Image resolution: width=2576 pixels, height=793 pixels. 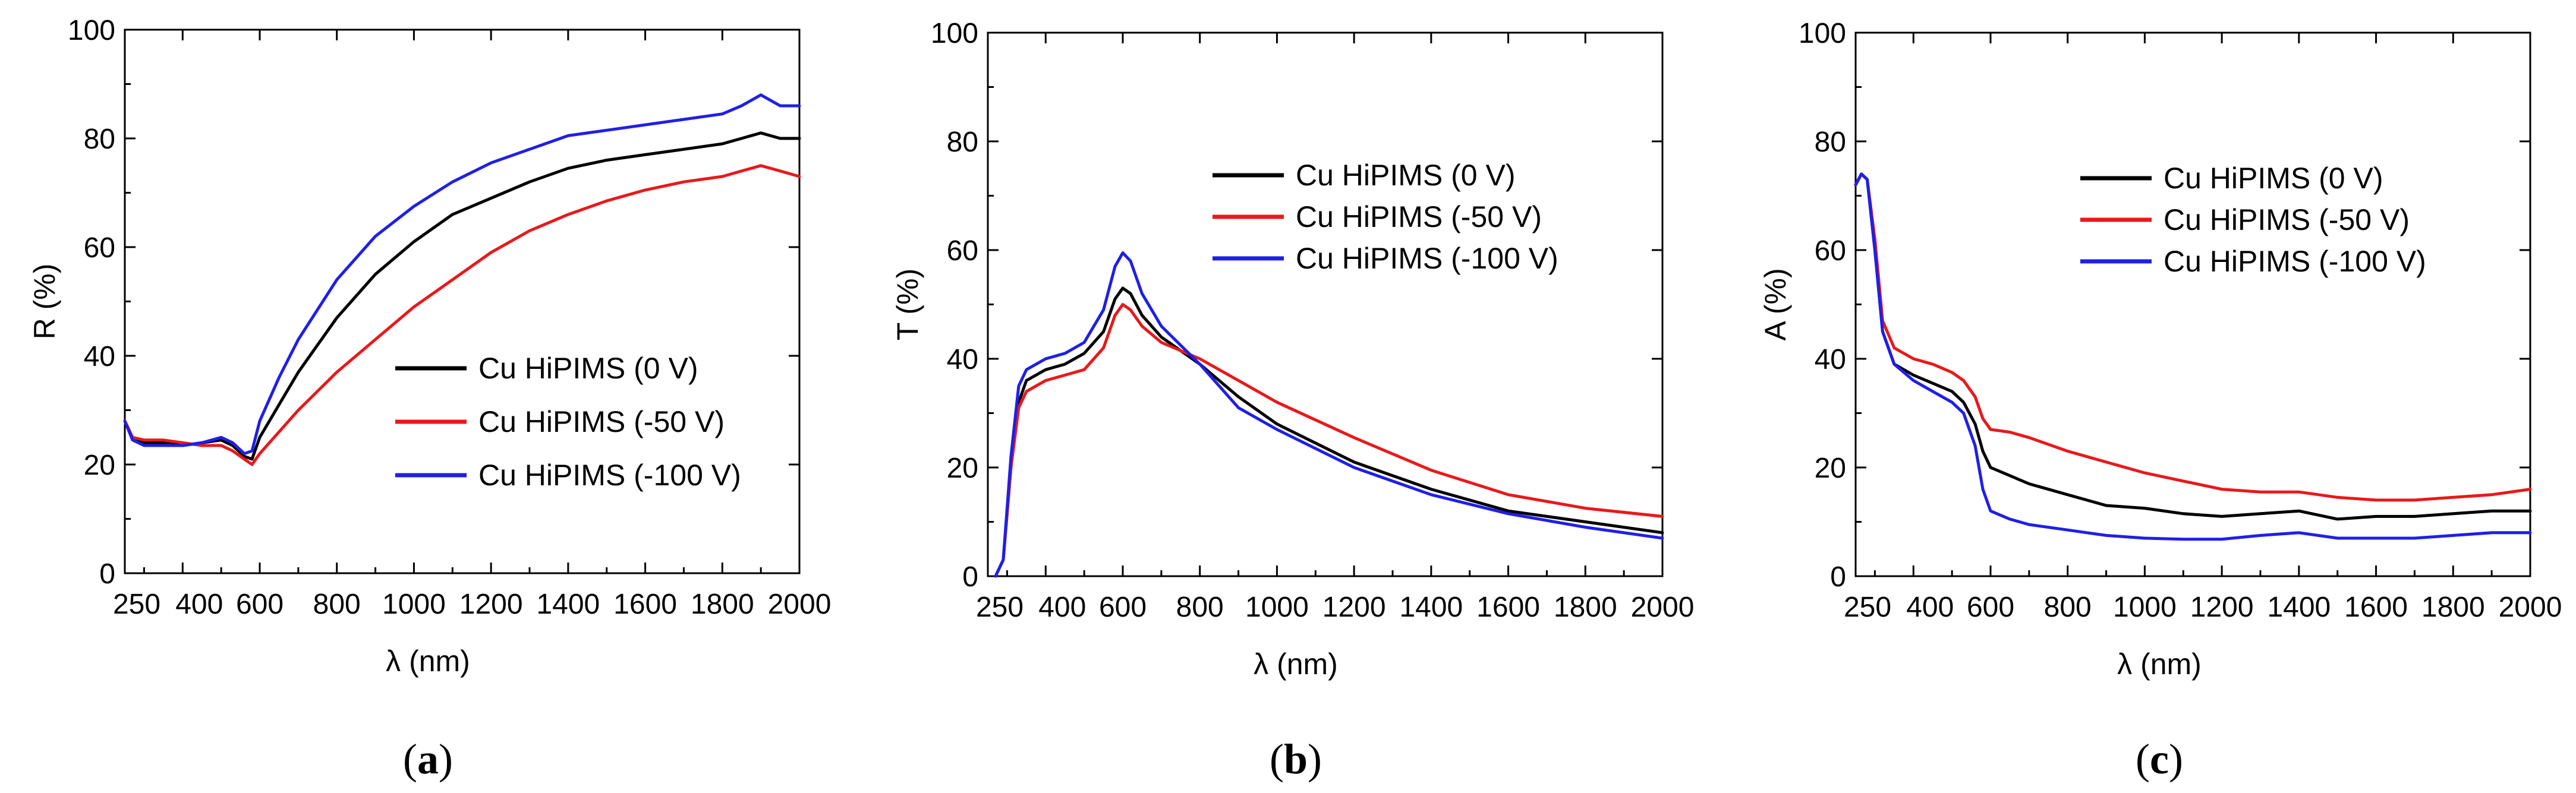 I want to click on panel-label: (b), so click(x=1296, y=759).